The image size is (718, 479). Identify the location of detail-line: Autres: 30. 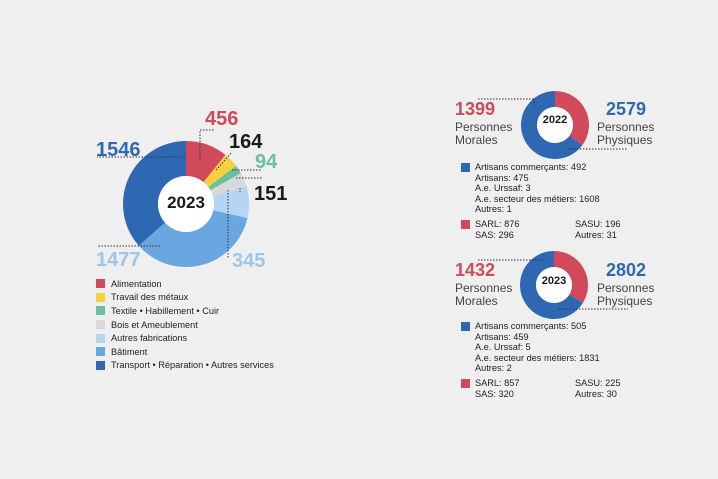
(596, 393).